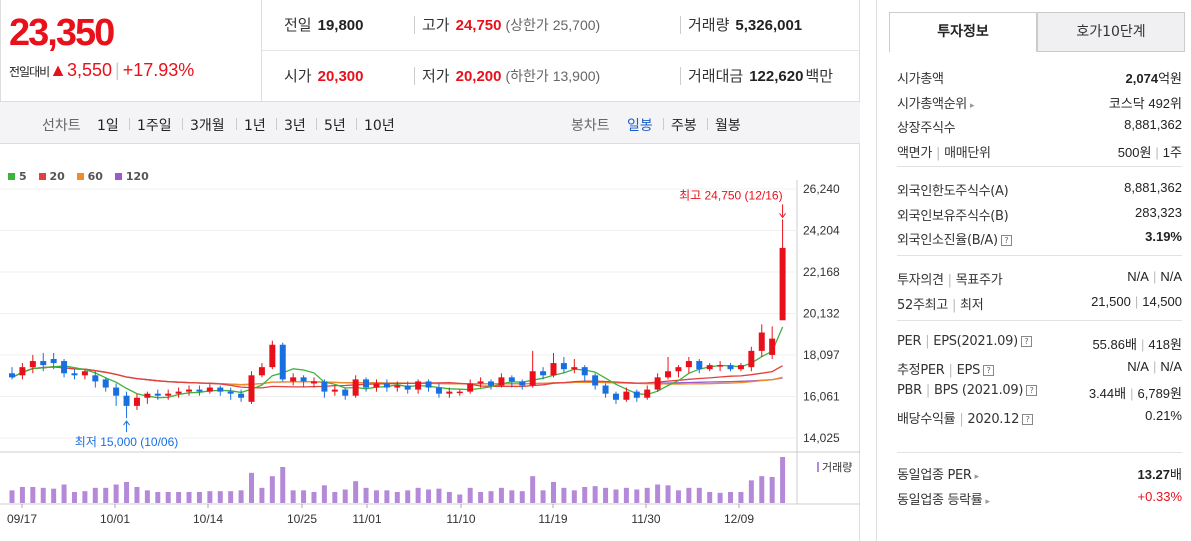 The image size is (1191, 541). I want to click on info-divider, so click(1039, 452).